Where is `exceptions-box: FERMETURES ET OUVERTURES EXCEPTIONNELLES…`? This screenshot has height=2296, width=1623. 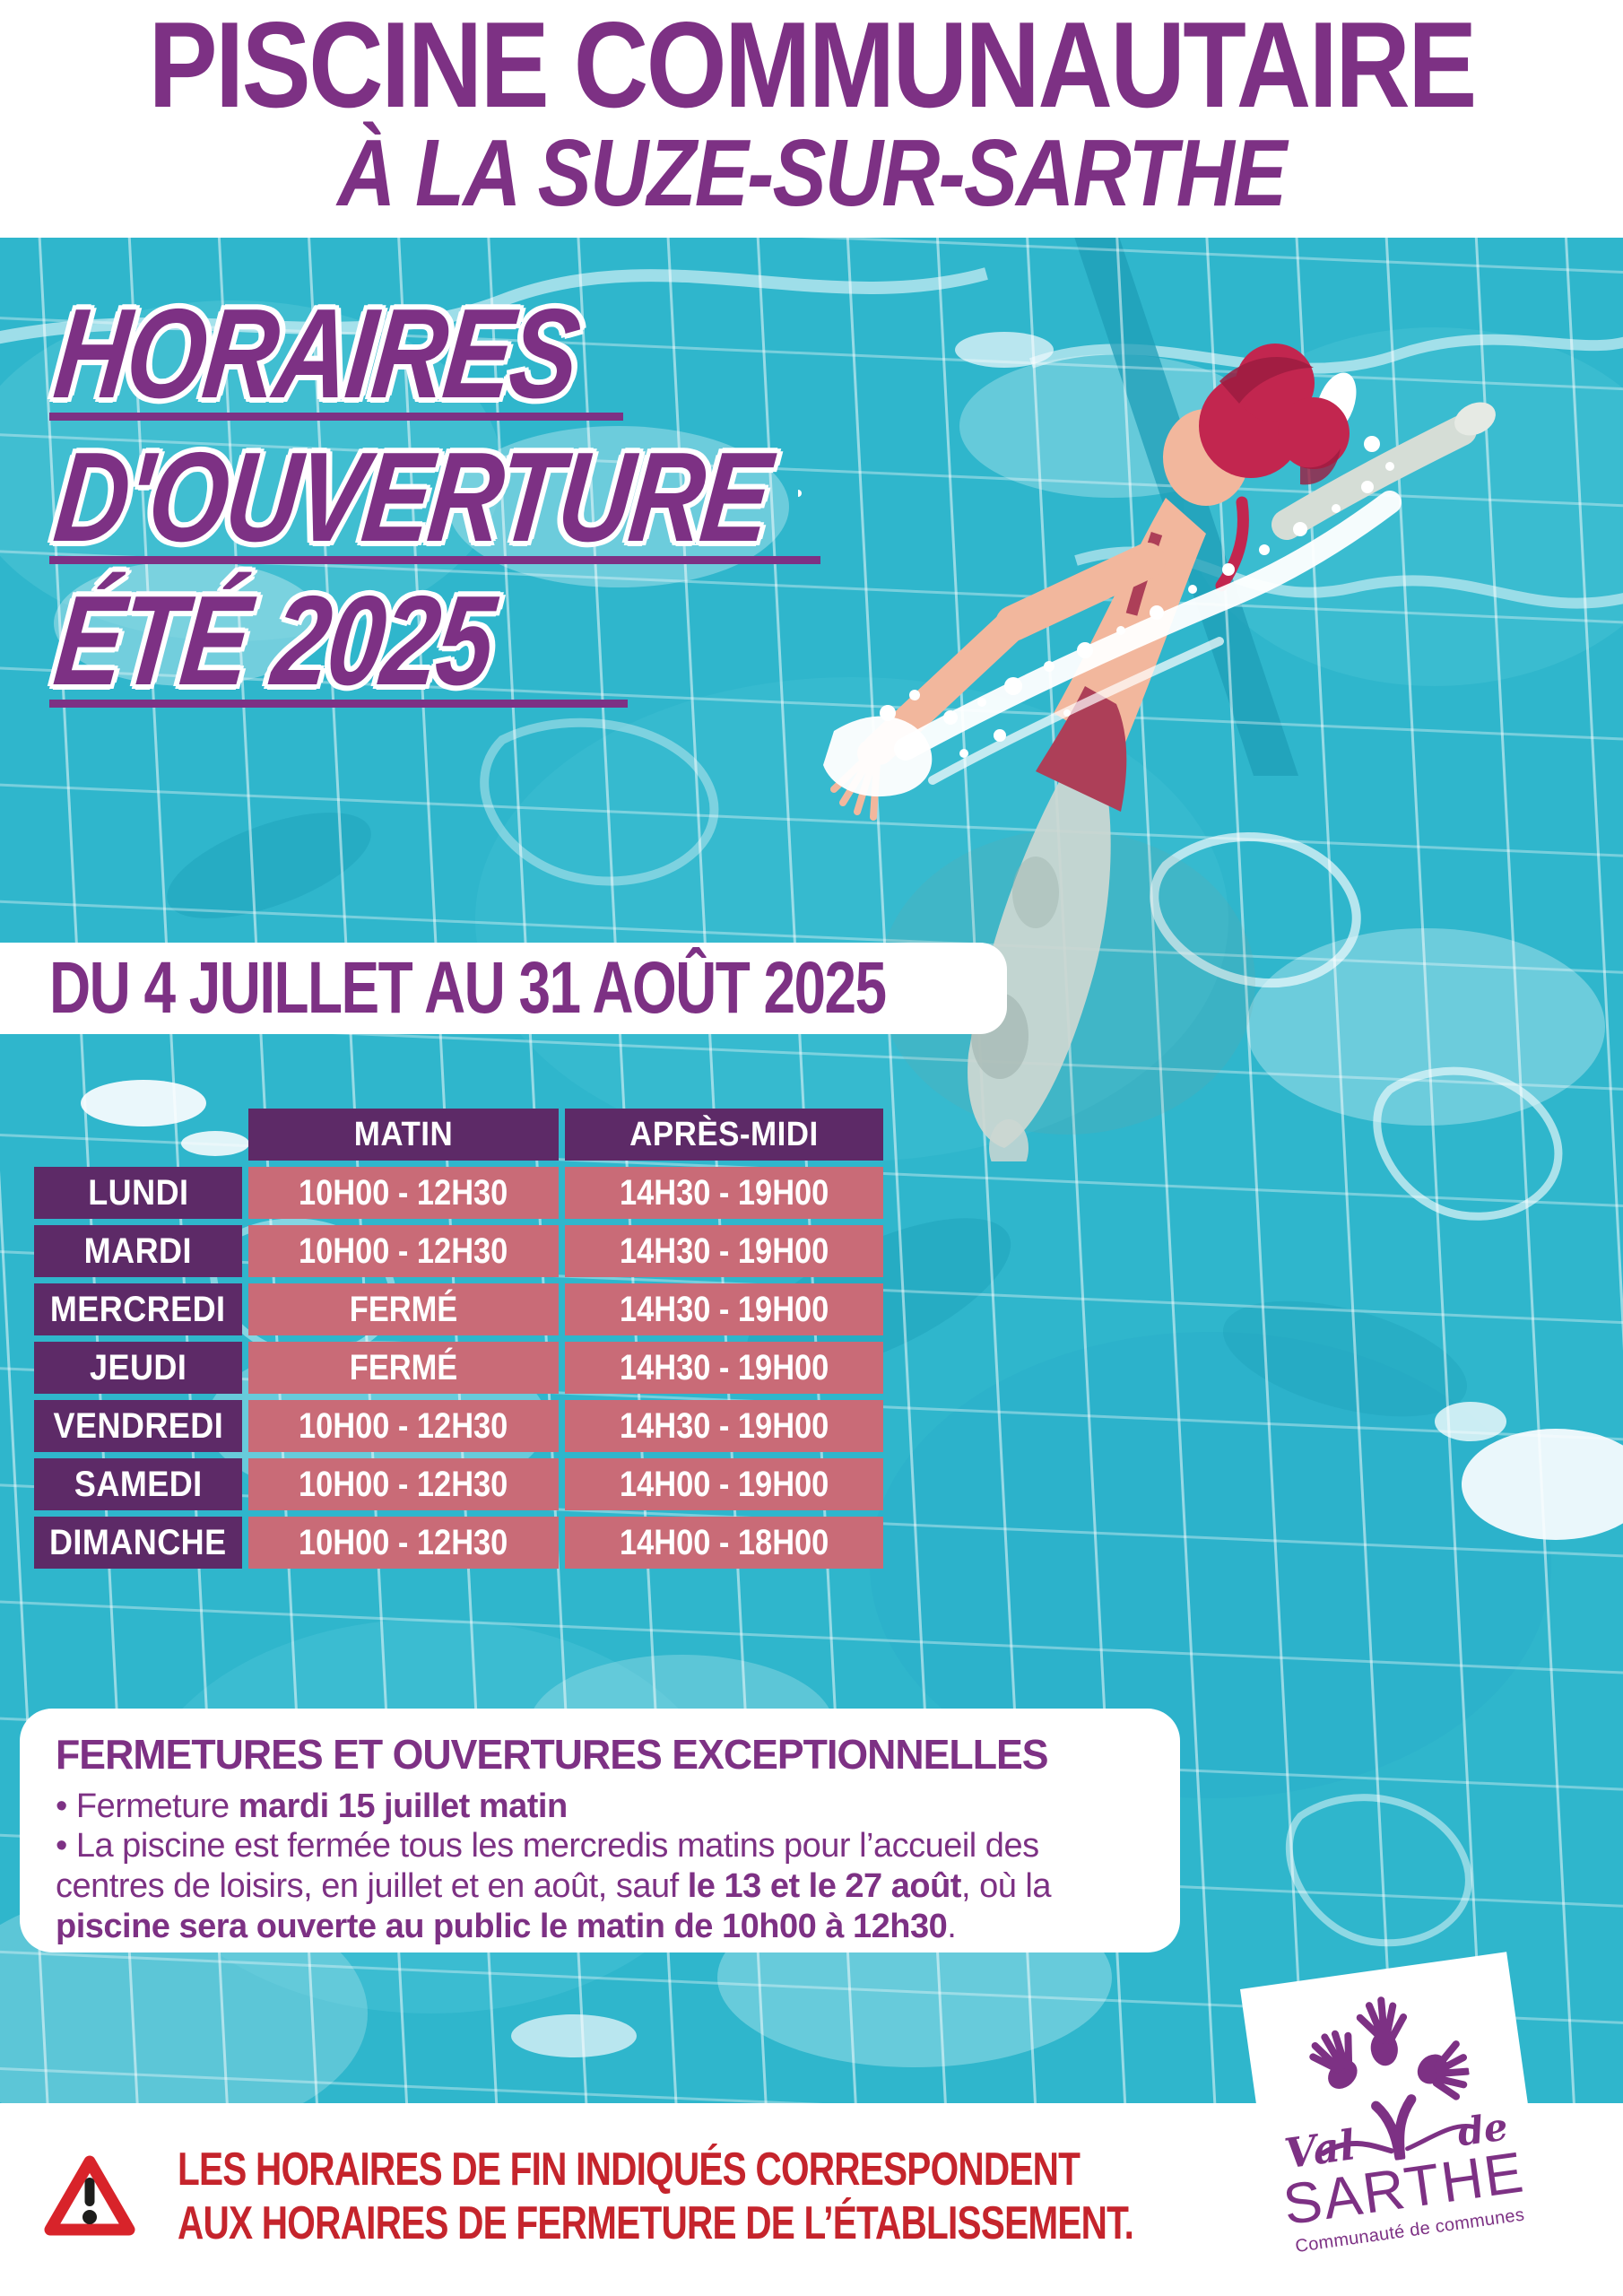 exceptions-box: FERMETURES ET OUVERTURES EXCEPTIONNELLES… is located at coordinates (600, 1830).